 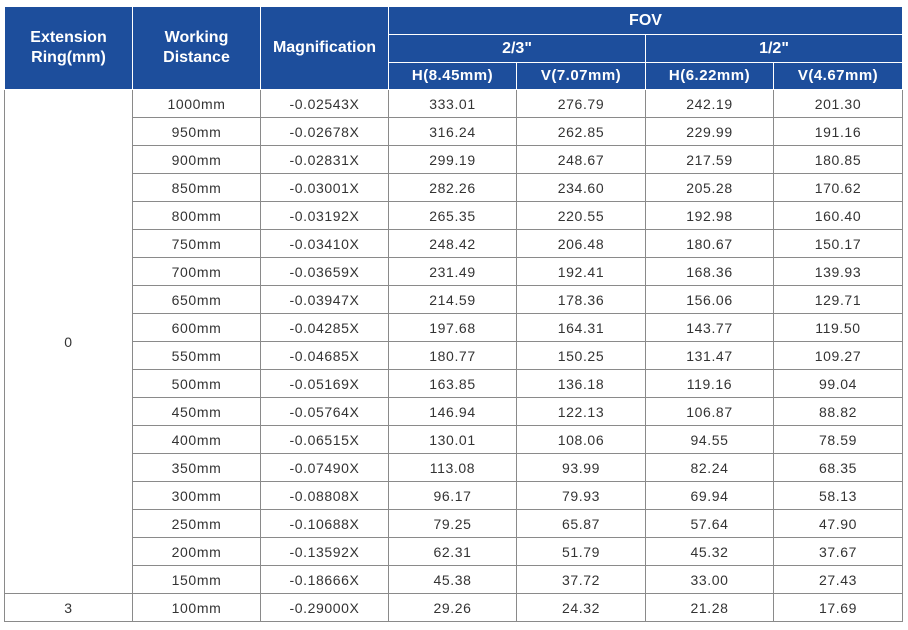 I want to click on working-distance-cell: 550mm, so click(x=196, y=355).